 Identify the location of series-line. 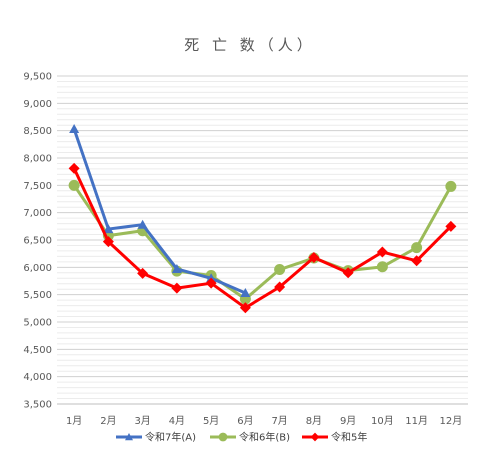
(159, 211).